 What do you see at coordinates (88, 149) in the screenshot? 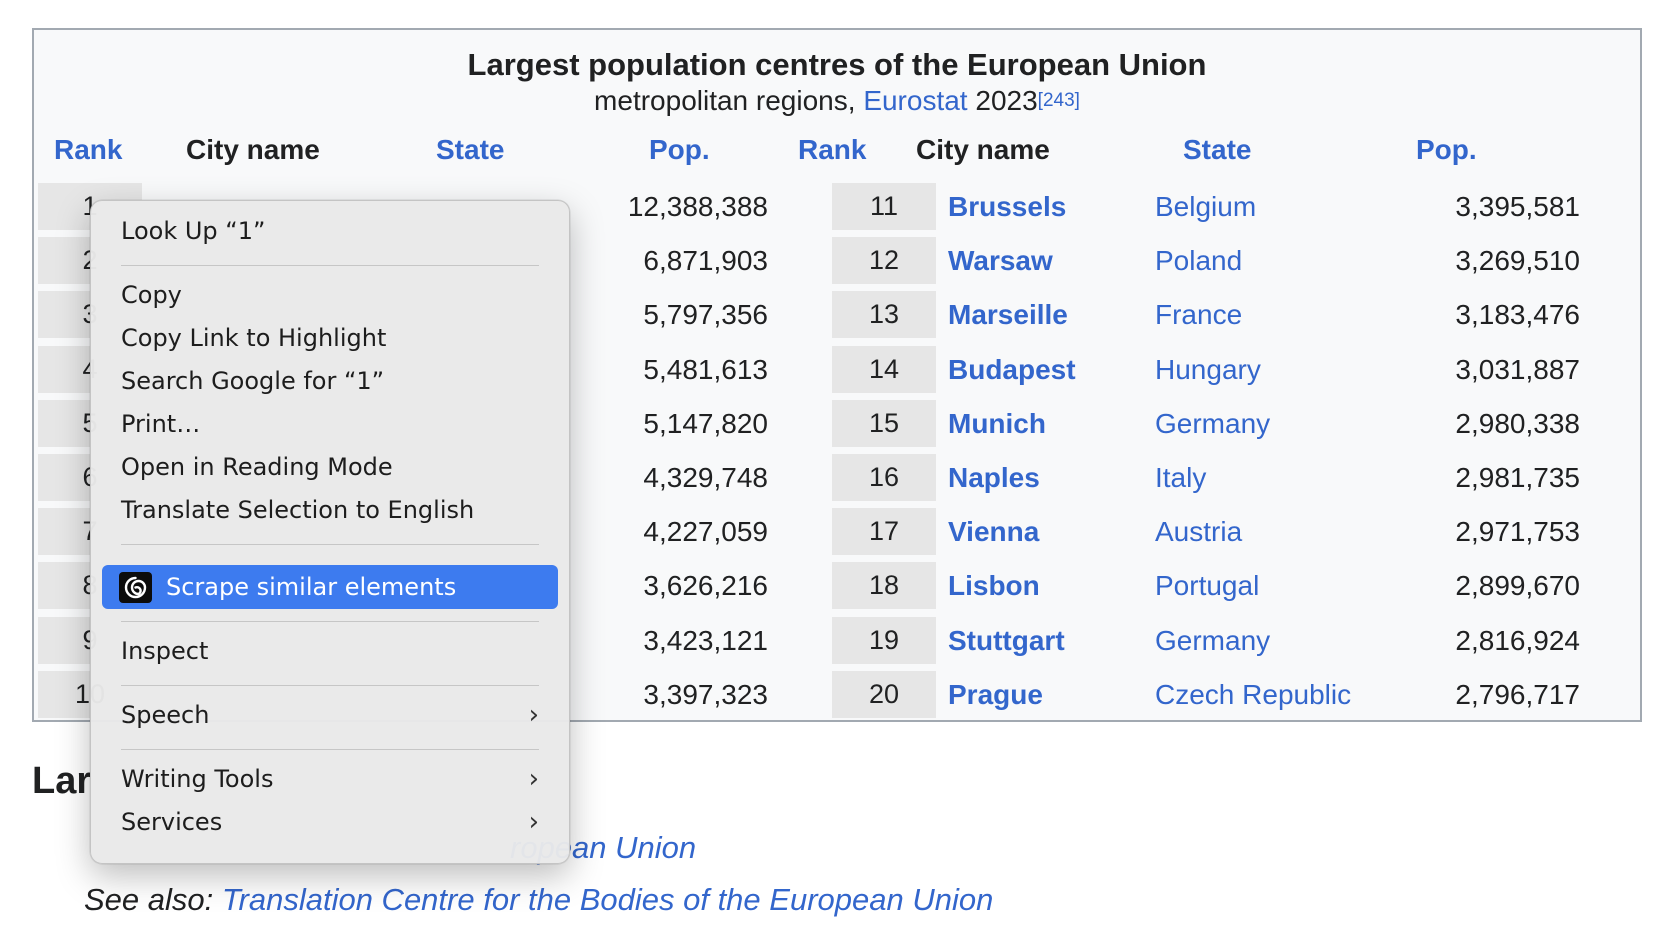
I see `header-rank-left: Rank` at bounding box center [88, 149].